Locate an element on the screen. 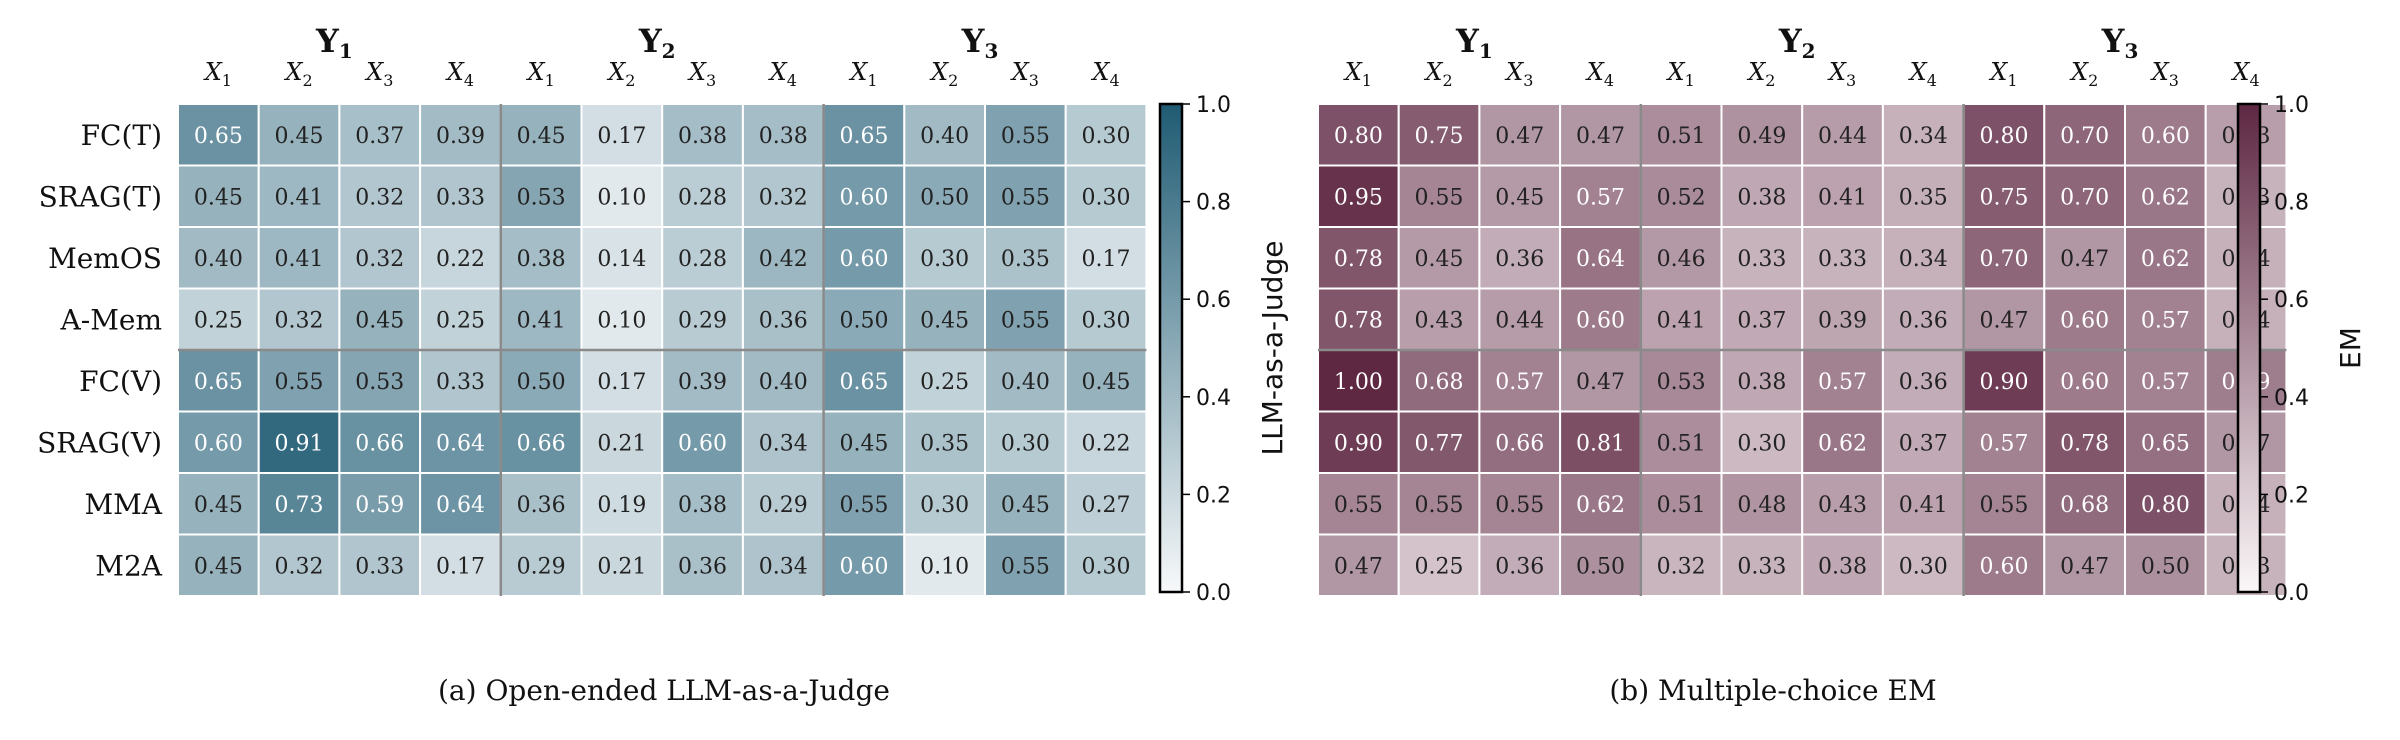 Image resolution: width=2400 pixels, height=740 pixels. cell-value-label: 0.35 is located at coordinates (1923, 197).